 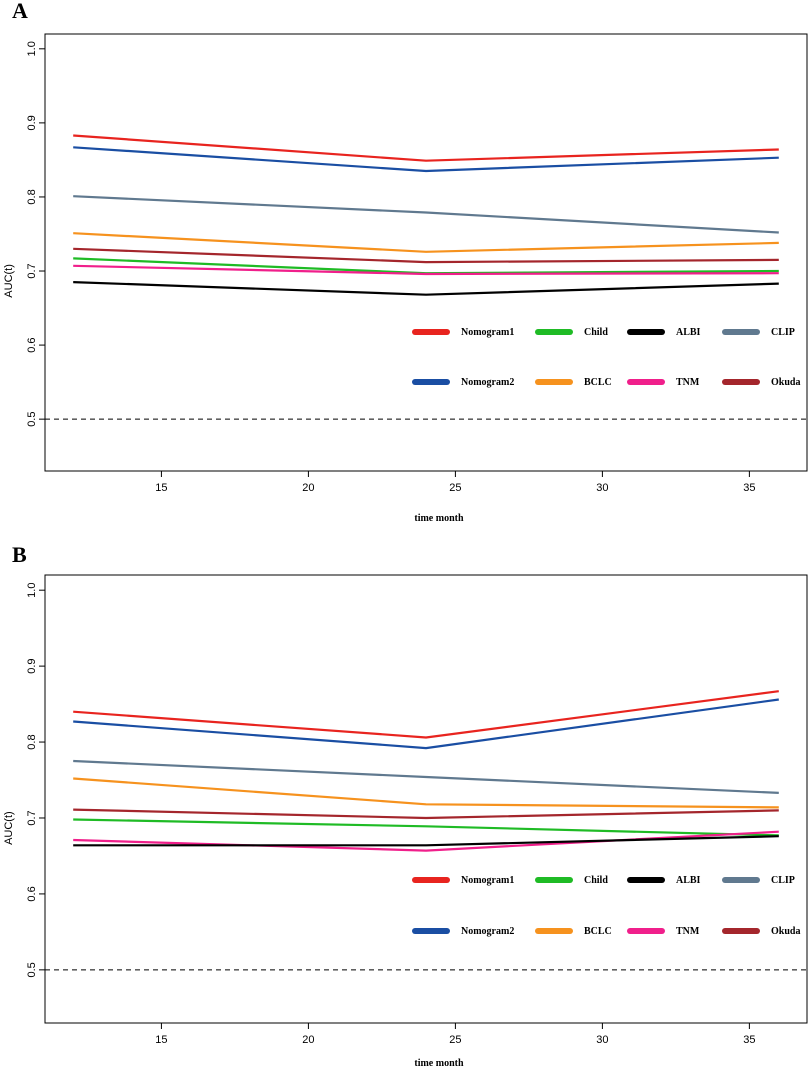 I want to click on panel-label: A, so click(x=20, y=11).